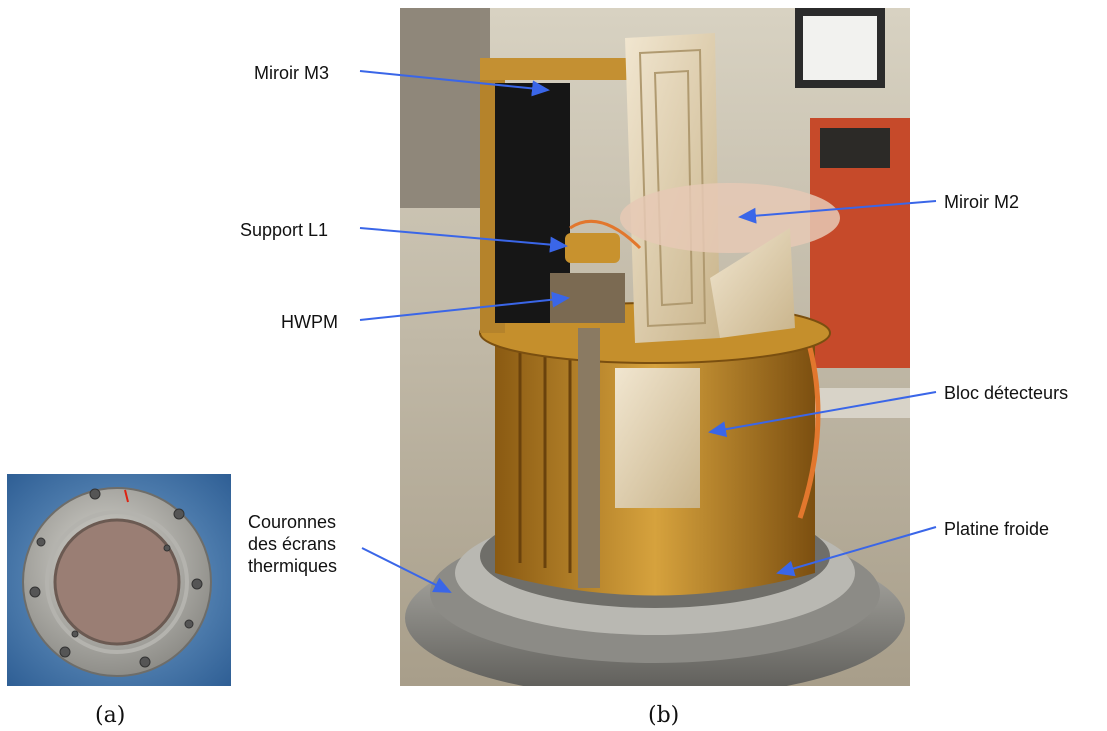 The image size is (1107, 731). I want to click on label-platine-froide: Platine froide, so click(997, 529).